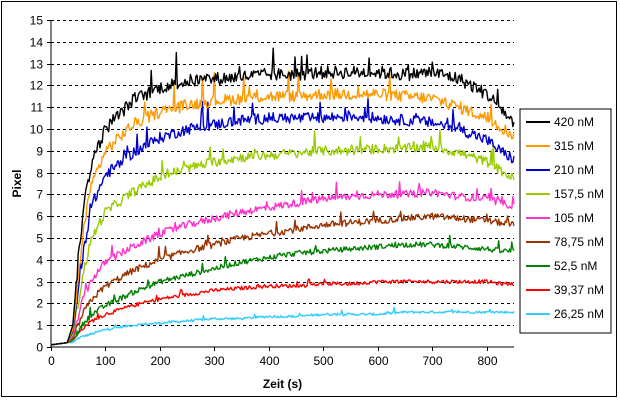  Describe the element at coordinates (579, 290) in the screenshot. I see `legend-label: 39,37 nM` at that location.